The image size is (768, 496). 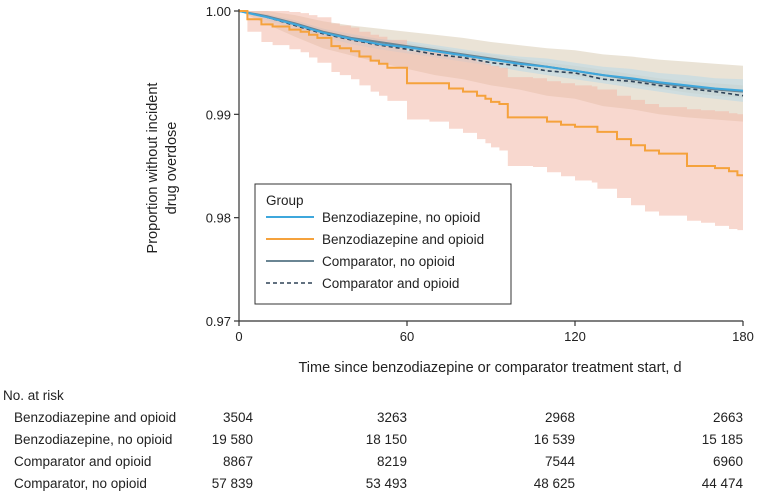 I want to click on risk-cell: 44 474, so click(x=723, y=483).